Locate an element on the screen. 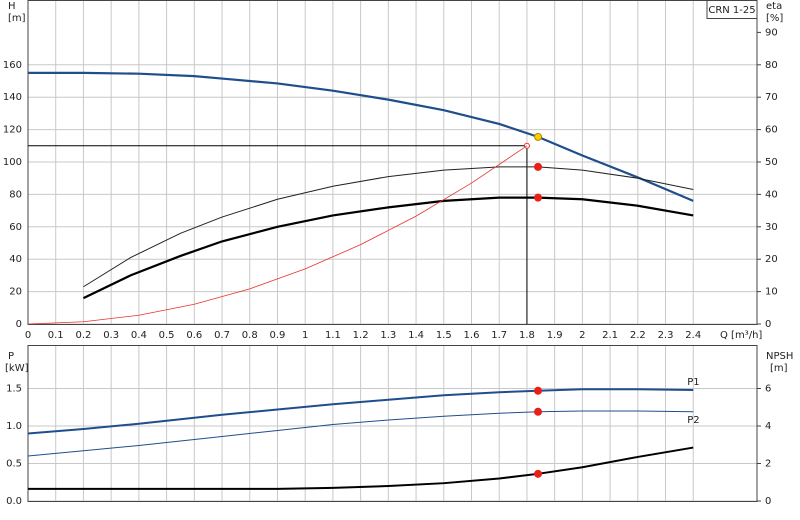 Image resolution: width=800 pixels, height=520 pixels. y2-tick-label: 4 is located at coordinates (768, 426).